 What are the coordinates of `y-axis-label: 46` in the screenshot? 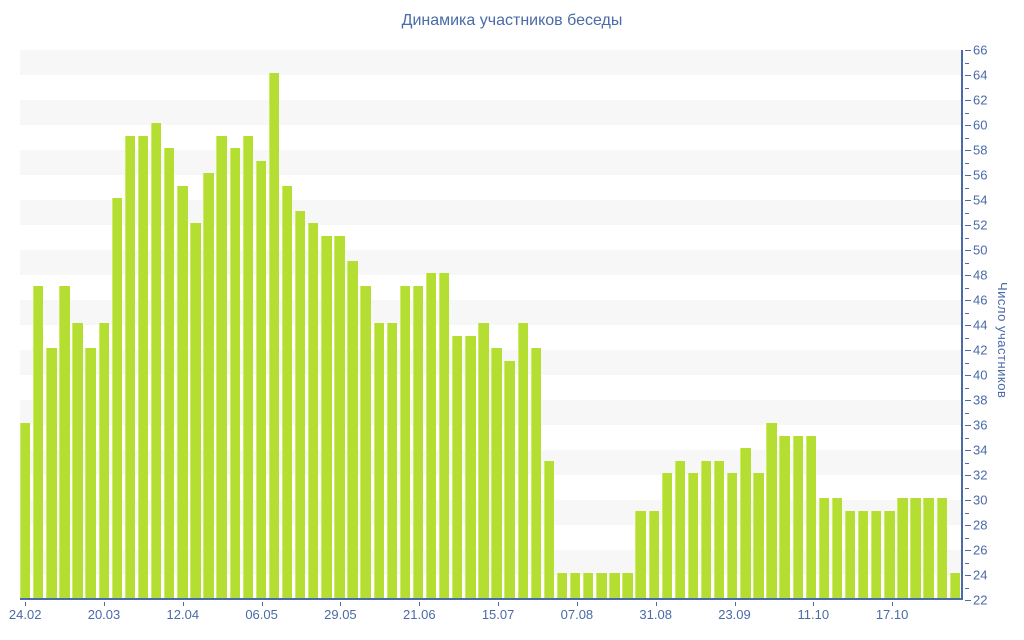 It's located at (980, 300).